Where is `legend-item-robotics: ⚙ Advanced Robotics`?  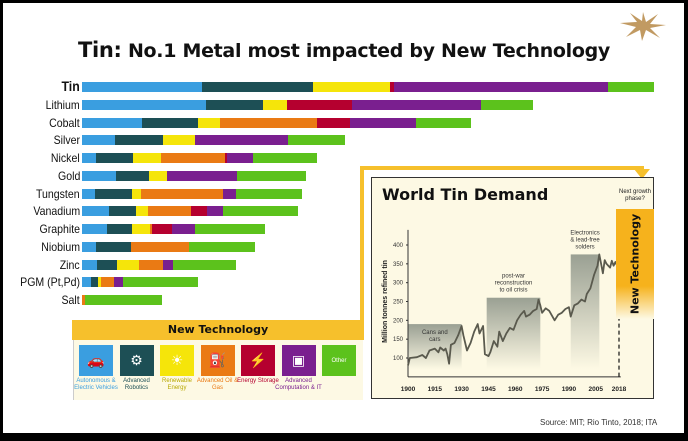 legend-item-robotics: ⚙ Advanced Robotics is located at coordinates (136, 368).